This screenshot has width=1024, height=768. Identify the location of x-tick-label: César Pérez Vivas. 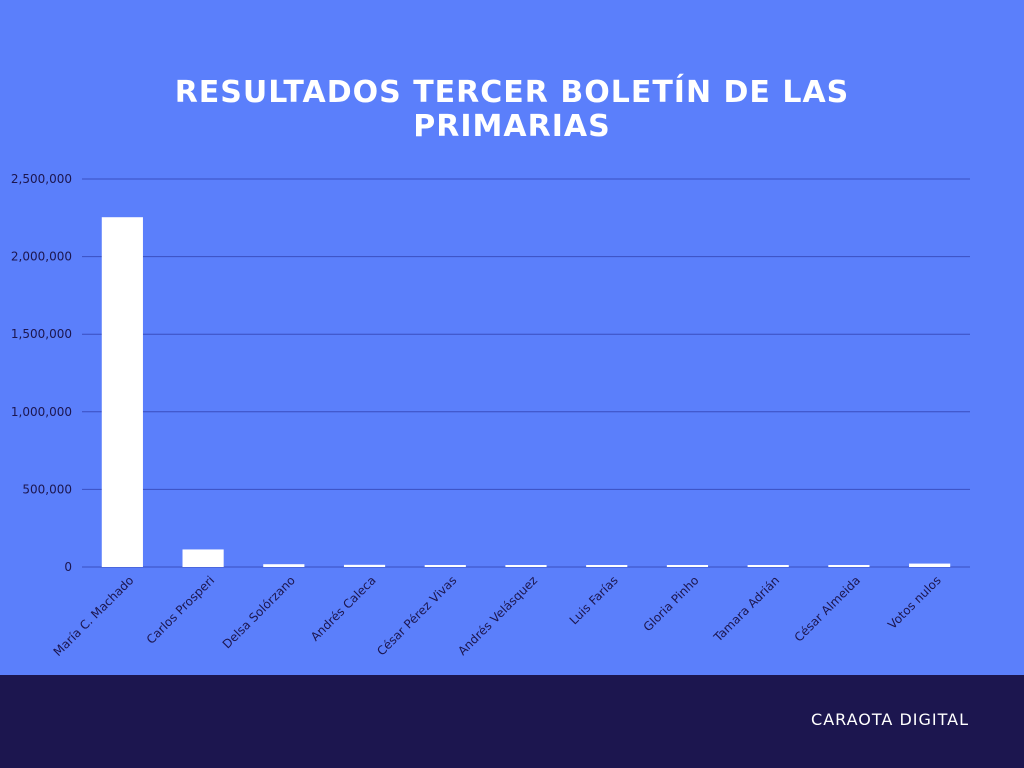
(416, 615).